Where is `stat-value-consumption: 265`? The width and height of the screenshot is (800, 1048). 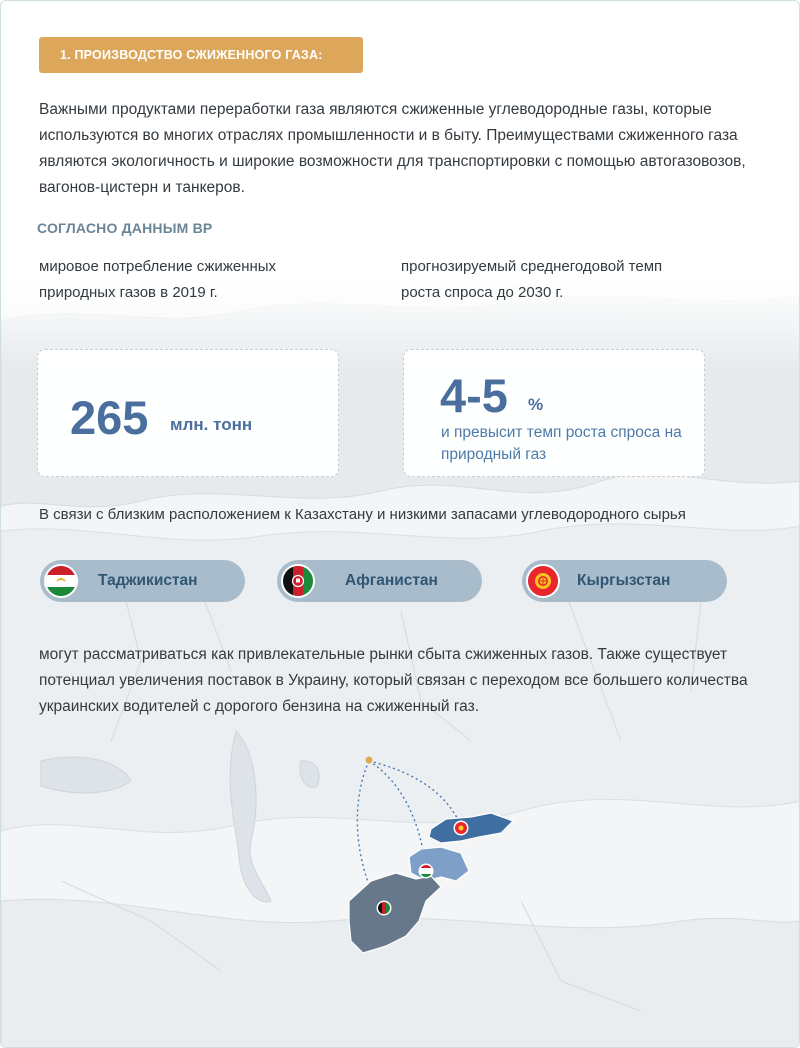 stat-value-consumption: 265 is located at coordinates (109, 417).